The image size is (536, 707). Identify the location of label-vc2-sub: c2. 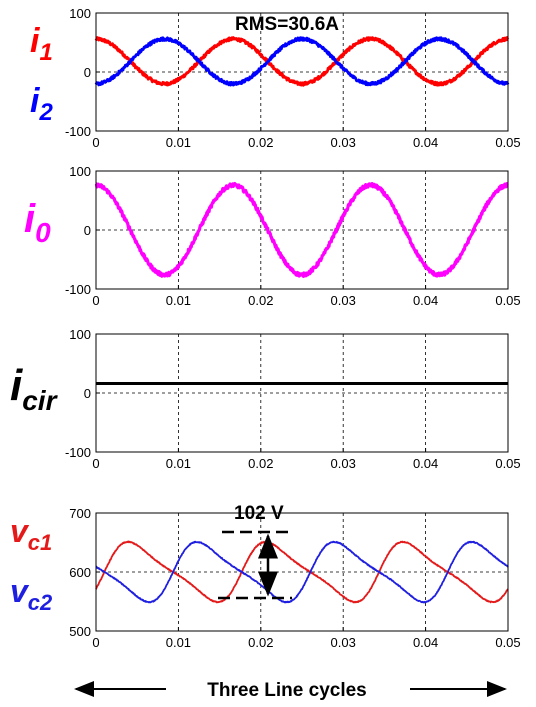
(40, 602).